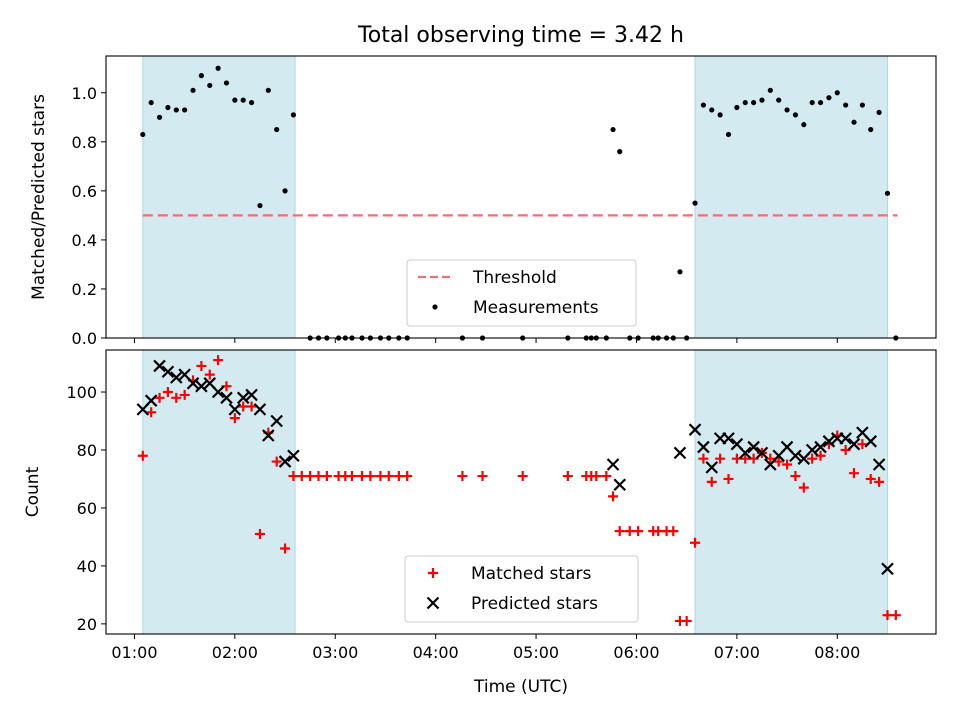 Image resolution: width=960 pixels, height=720 pixels. I want to click on y-tick-label: 0.4, so click(84, 240).